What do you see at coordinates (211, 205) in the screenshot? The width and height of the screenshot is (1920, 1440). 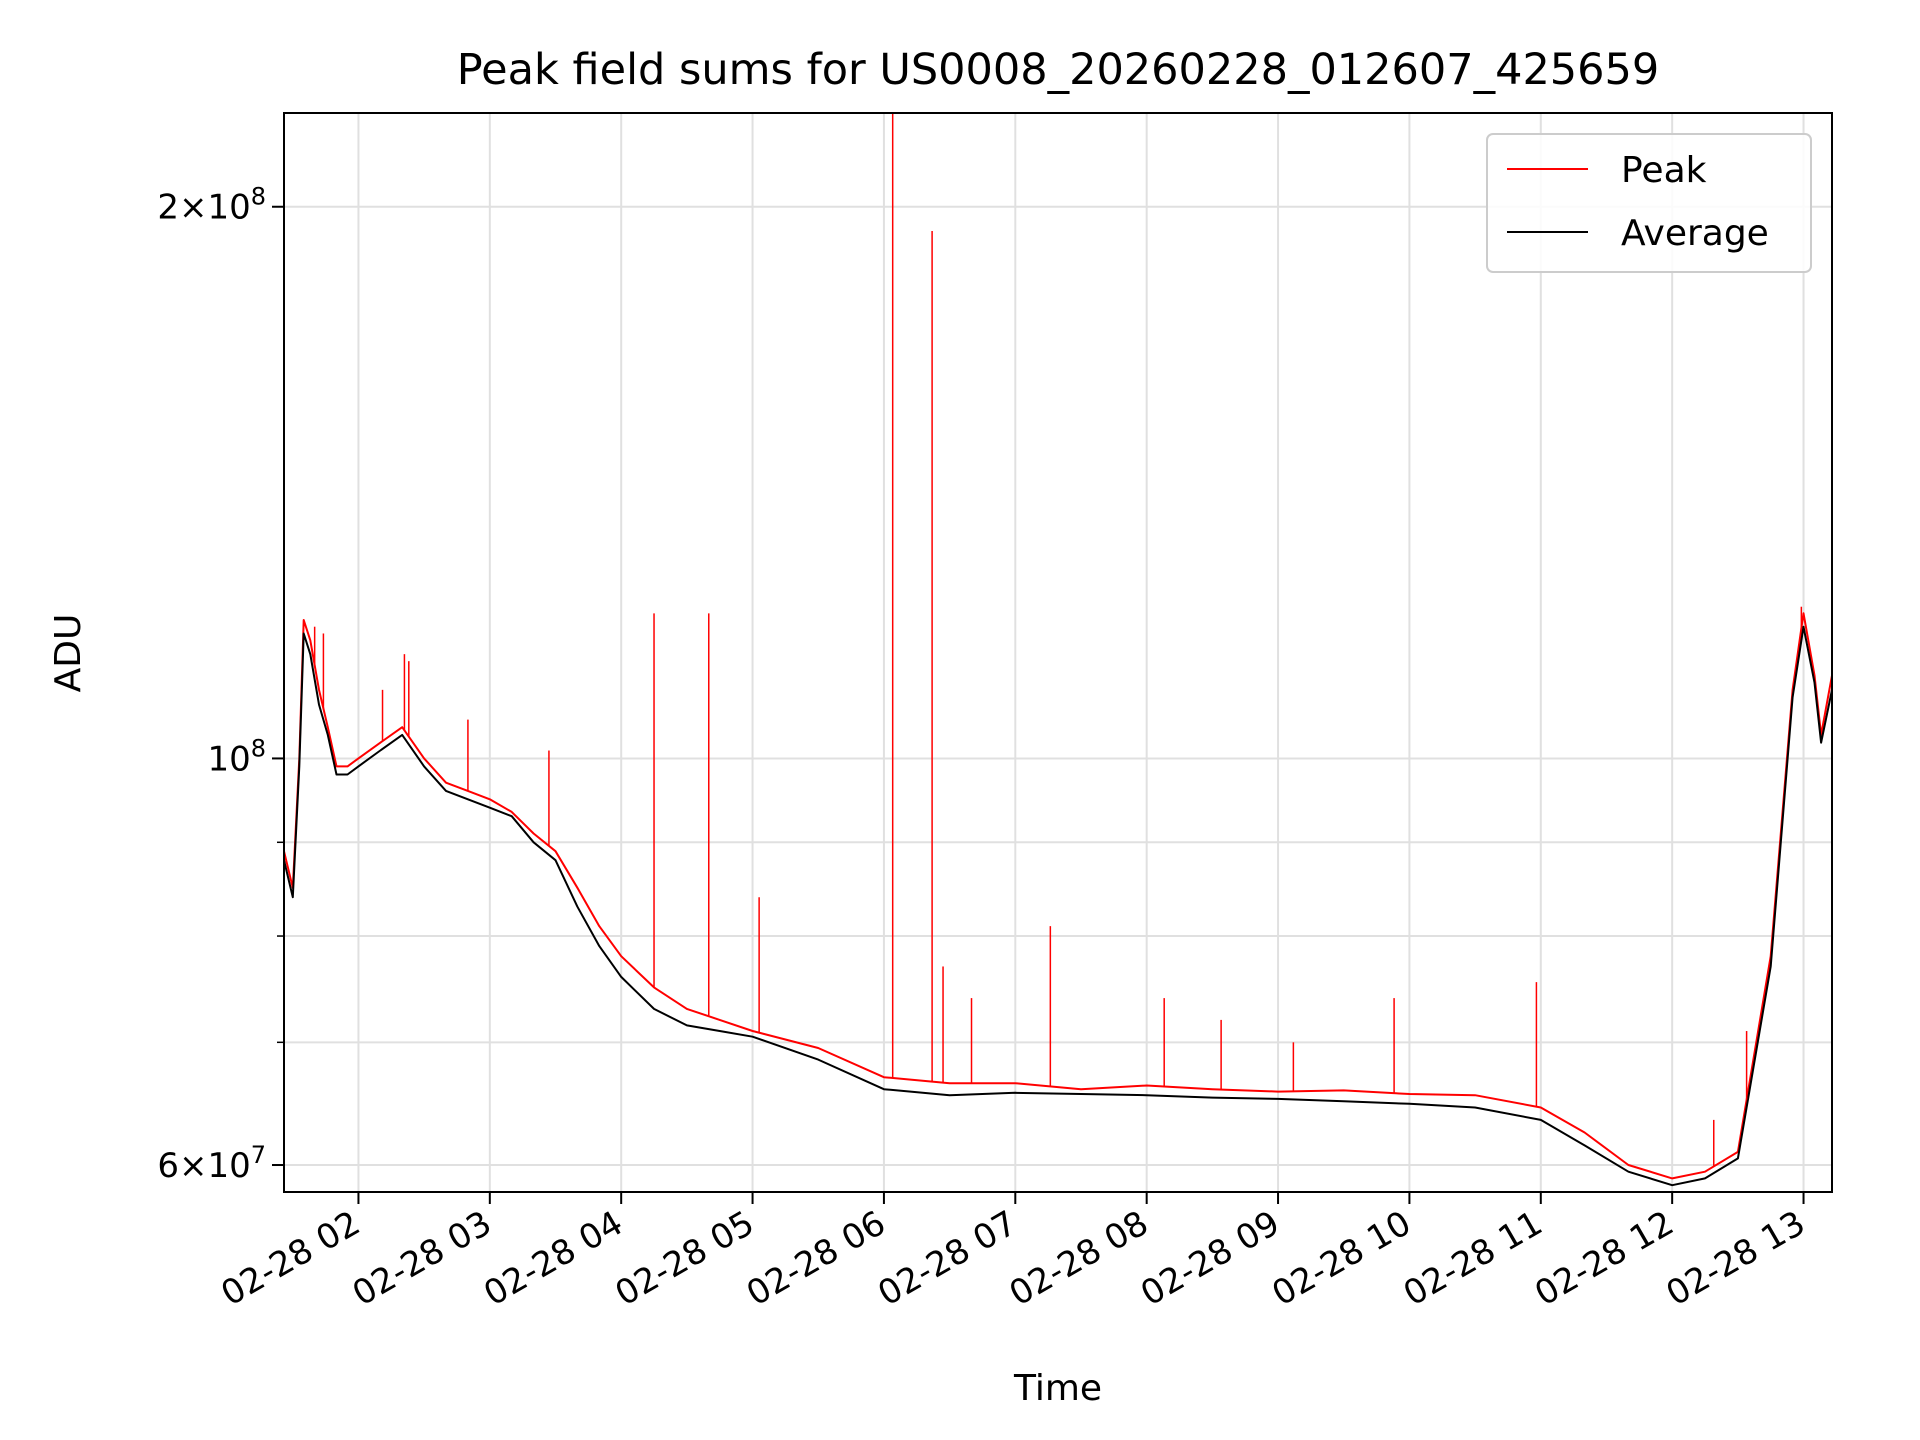 I see `y-tick-label: 2×108` at bounding box center [211, 205].